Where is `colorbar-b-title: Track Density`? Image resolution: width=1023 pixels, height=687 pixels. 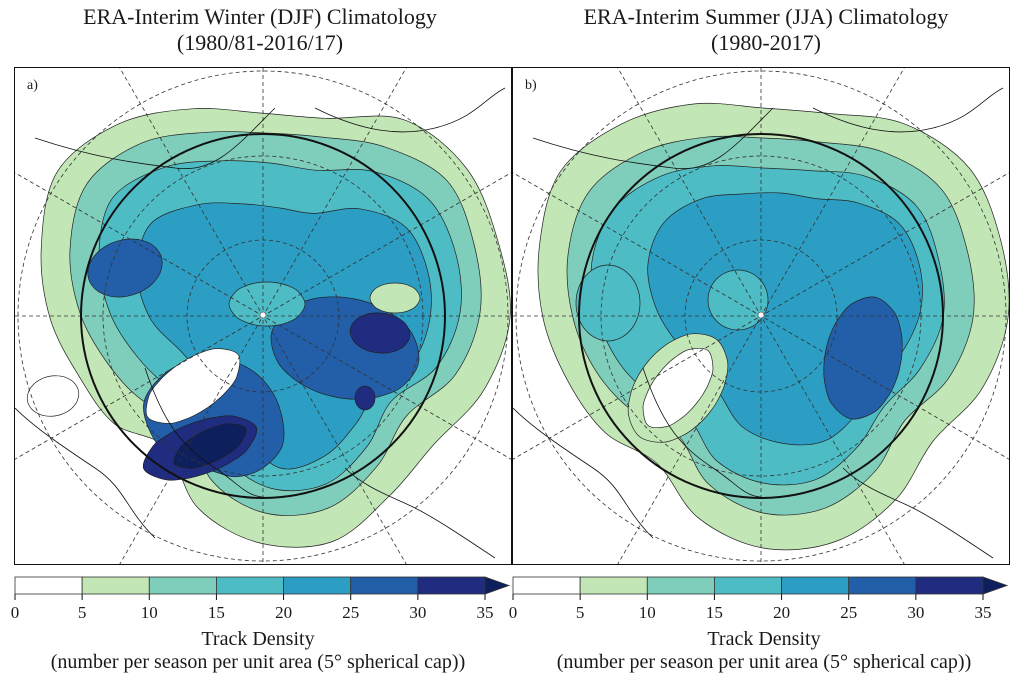 colorbar-b-title: Track Density is located at coordinates (764, 639).